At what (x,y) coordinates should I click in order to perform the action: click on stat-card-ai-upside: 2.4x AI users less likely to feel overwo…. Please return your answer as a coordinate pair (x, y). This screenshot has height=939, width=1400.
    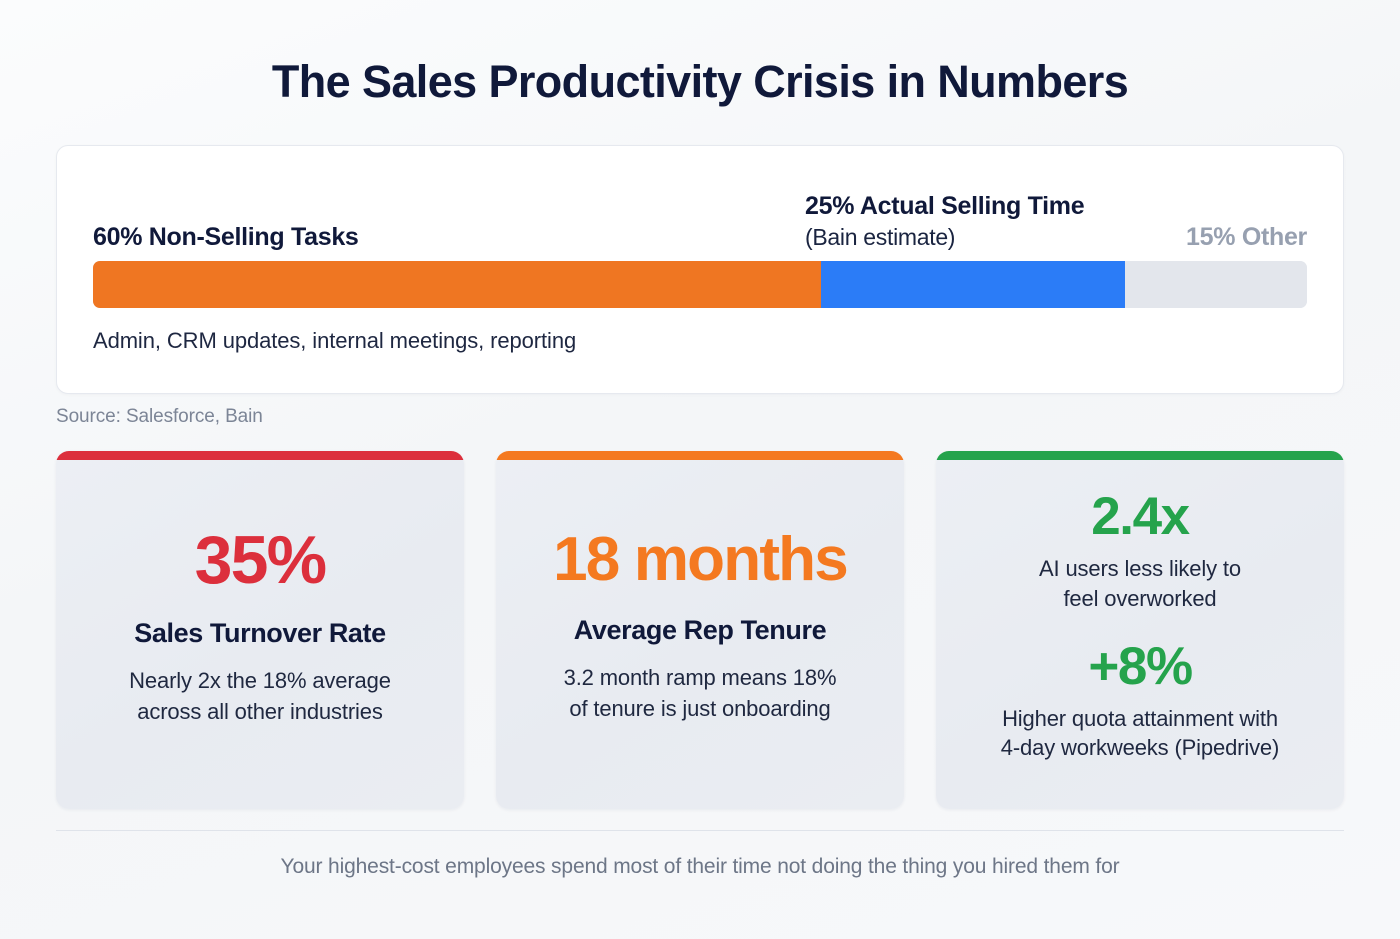
    Looking at the image, I should click on (1140, 629).